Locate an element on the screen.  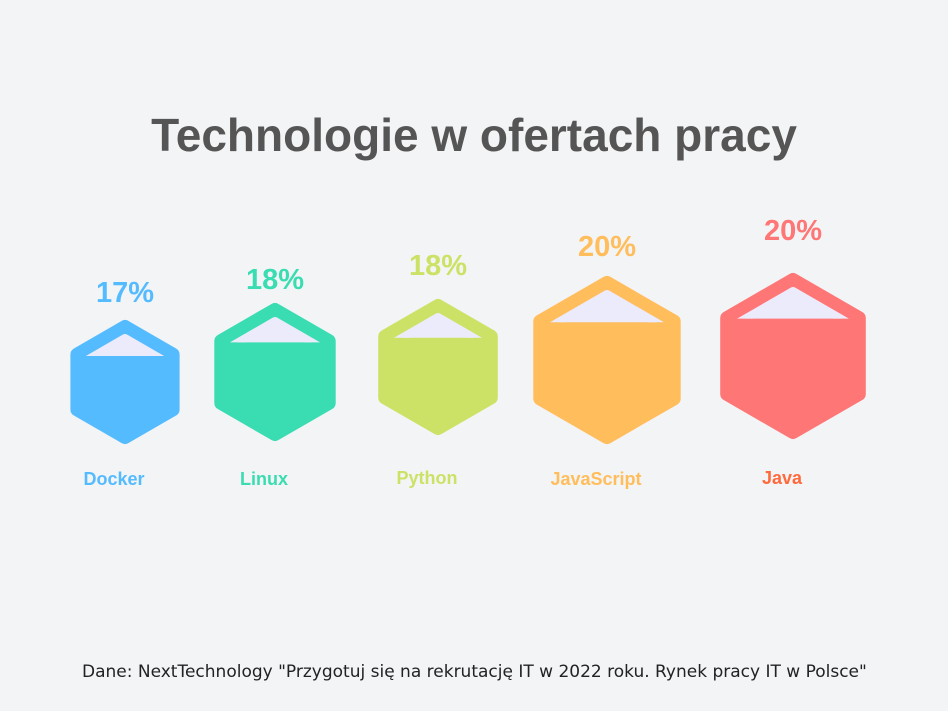
category-label: Java is located at coordinates (782, 478).